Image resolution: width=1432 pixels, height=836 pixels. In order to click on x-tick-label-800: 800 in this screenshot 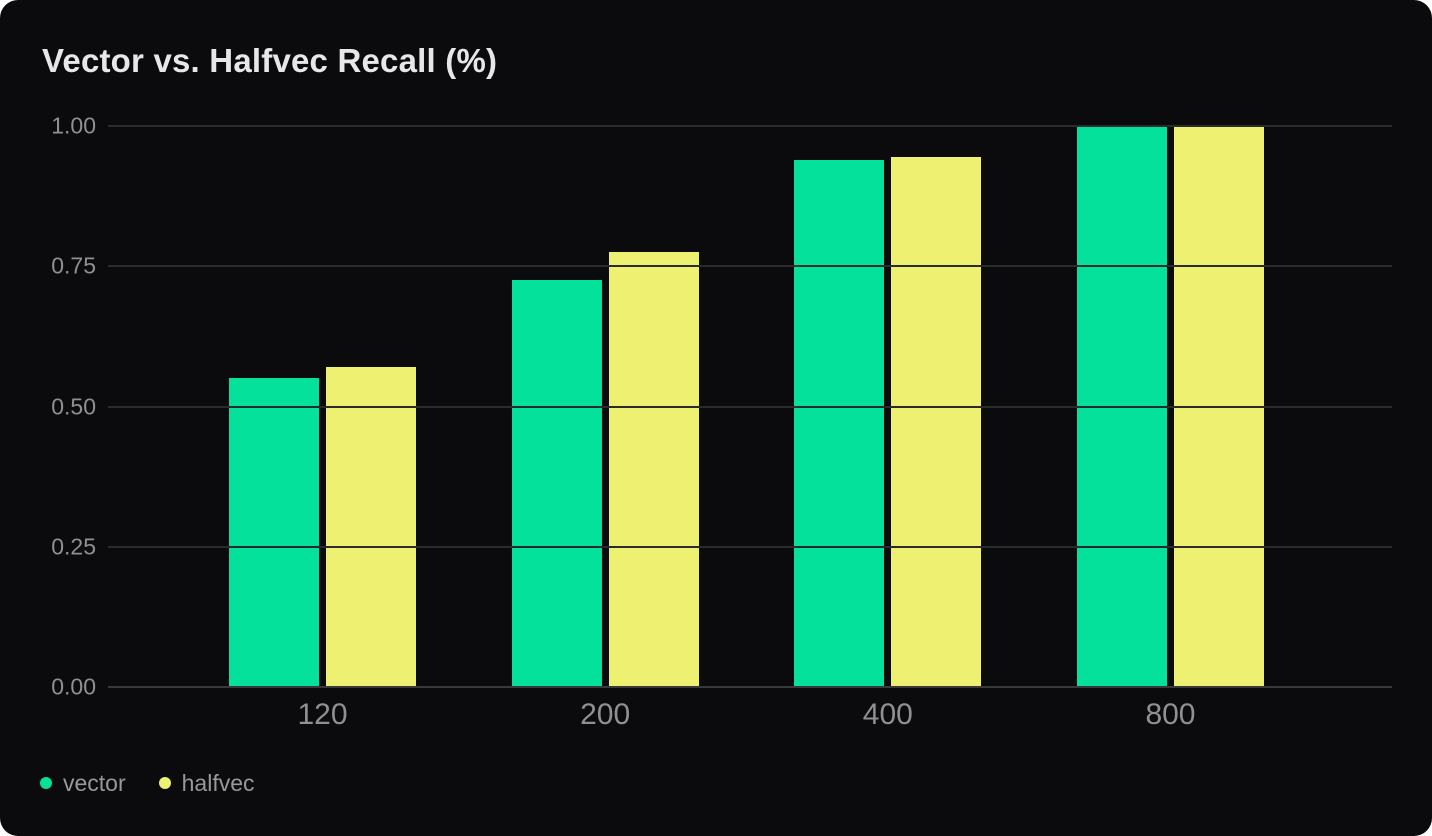, I will do `click(1170, 714)`.